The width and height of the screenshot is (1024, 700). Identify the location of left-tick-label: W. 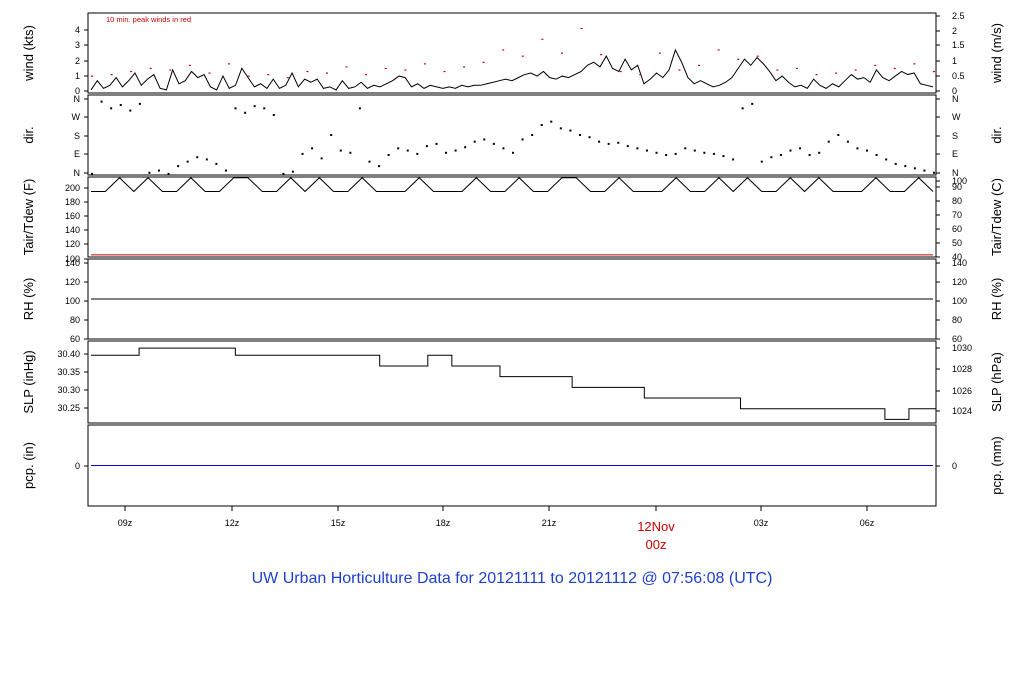
(76, 117).